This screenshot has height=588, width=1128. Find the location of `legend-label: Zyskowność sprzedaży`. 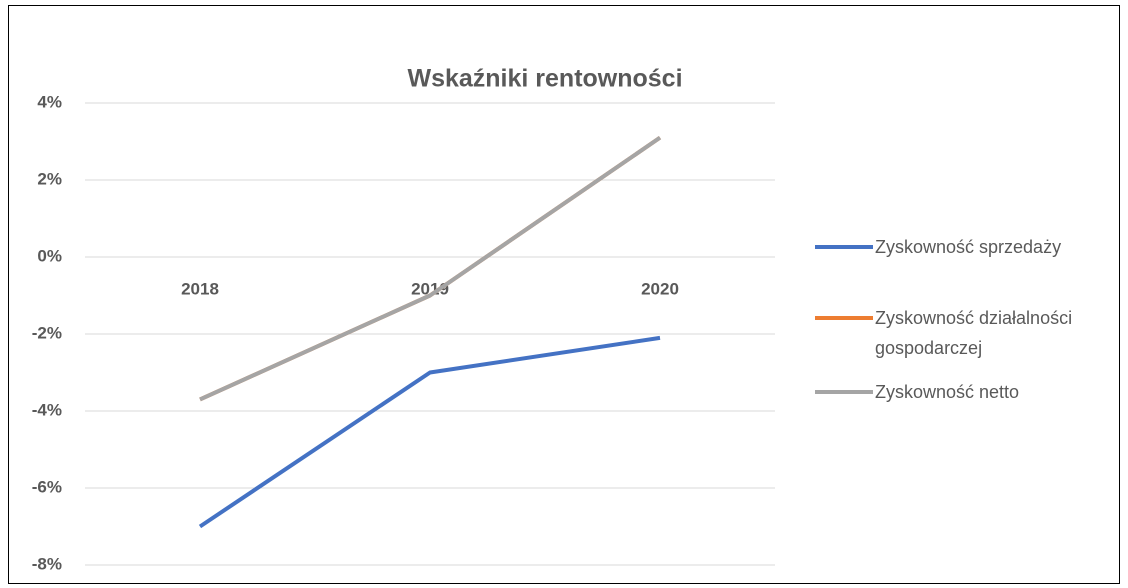

legend-label: Zyskowność sprzedaży is located at coordinates (968, 247).